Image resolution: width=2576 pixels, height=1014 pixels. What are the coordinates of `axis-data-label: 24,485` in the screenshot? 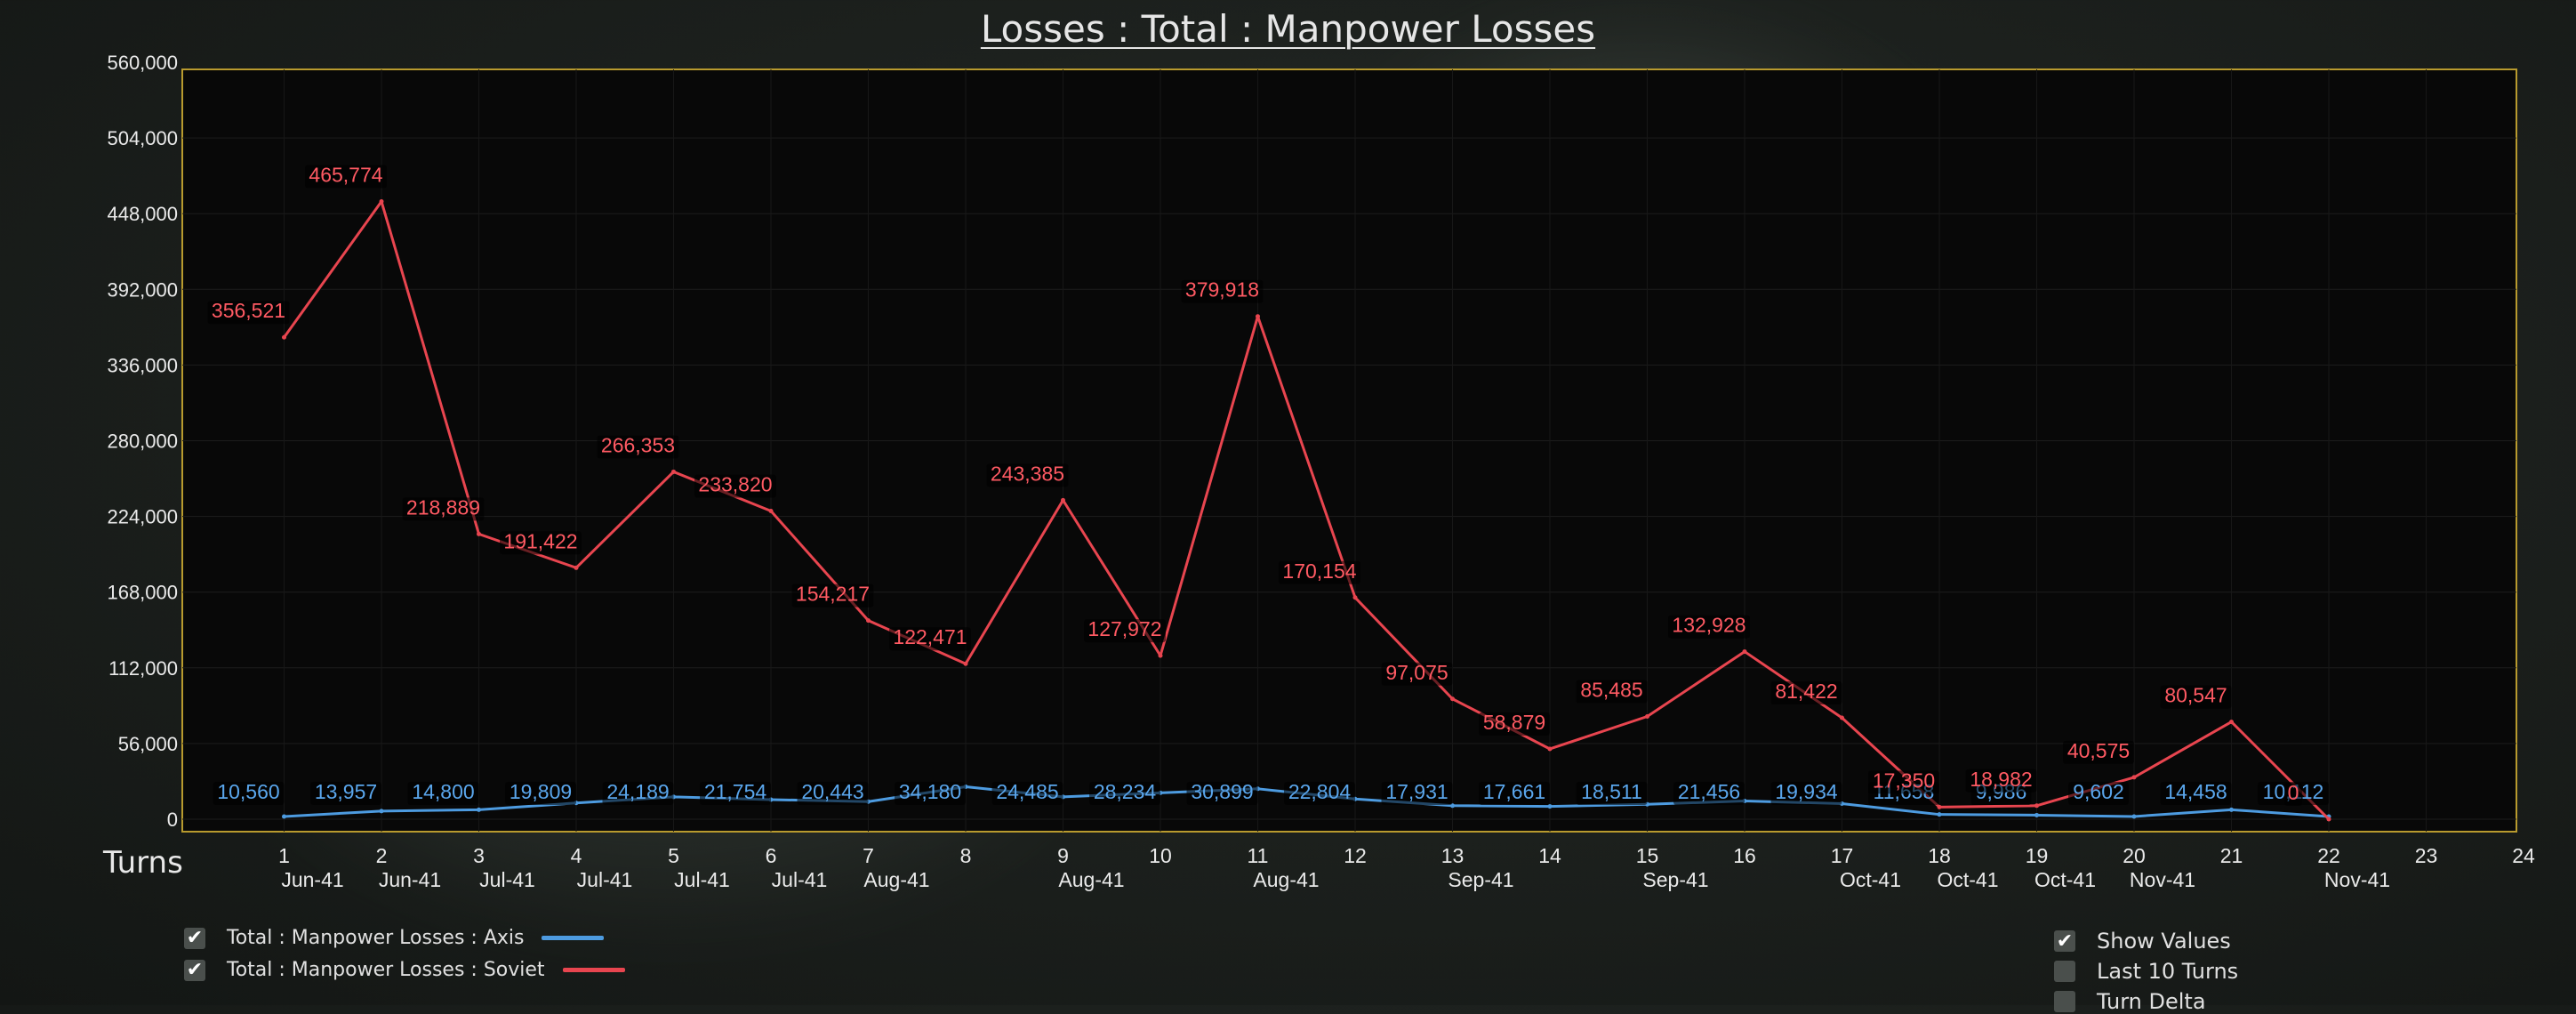 It's located at (1027, 791).